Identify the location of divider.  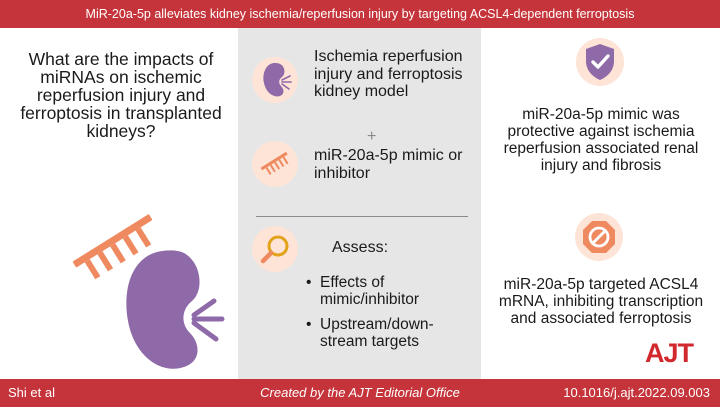
(362, 216).